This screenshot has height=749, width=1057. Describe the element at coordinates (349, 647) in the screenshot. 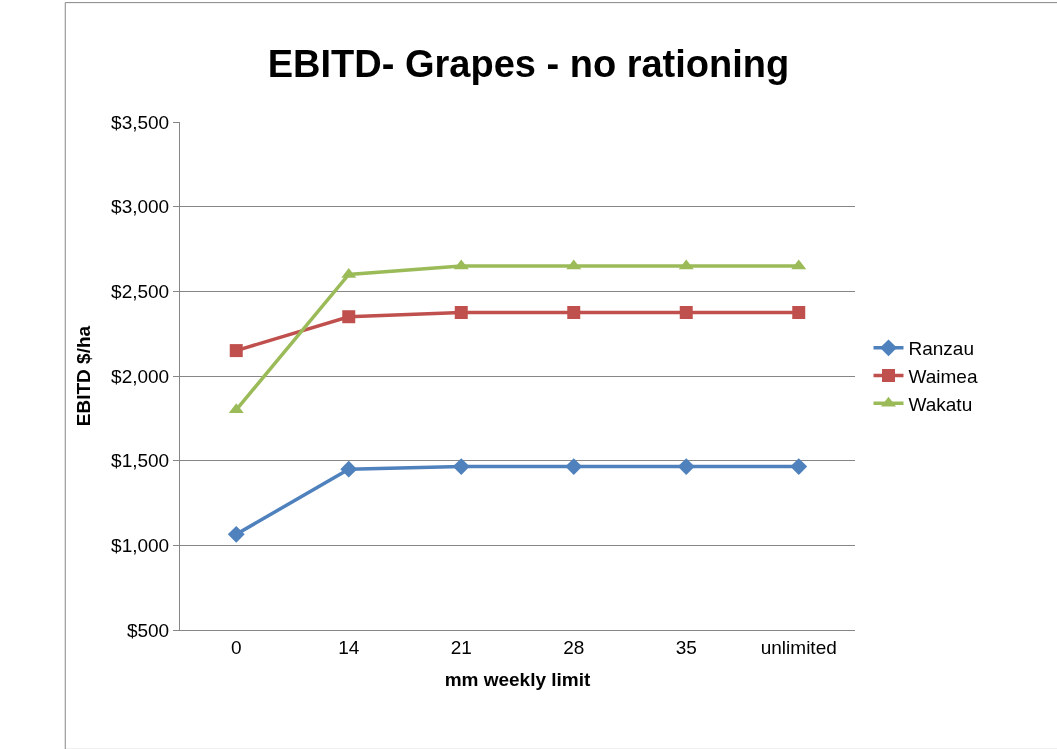

I see `x-tick-label: 14` at that location.